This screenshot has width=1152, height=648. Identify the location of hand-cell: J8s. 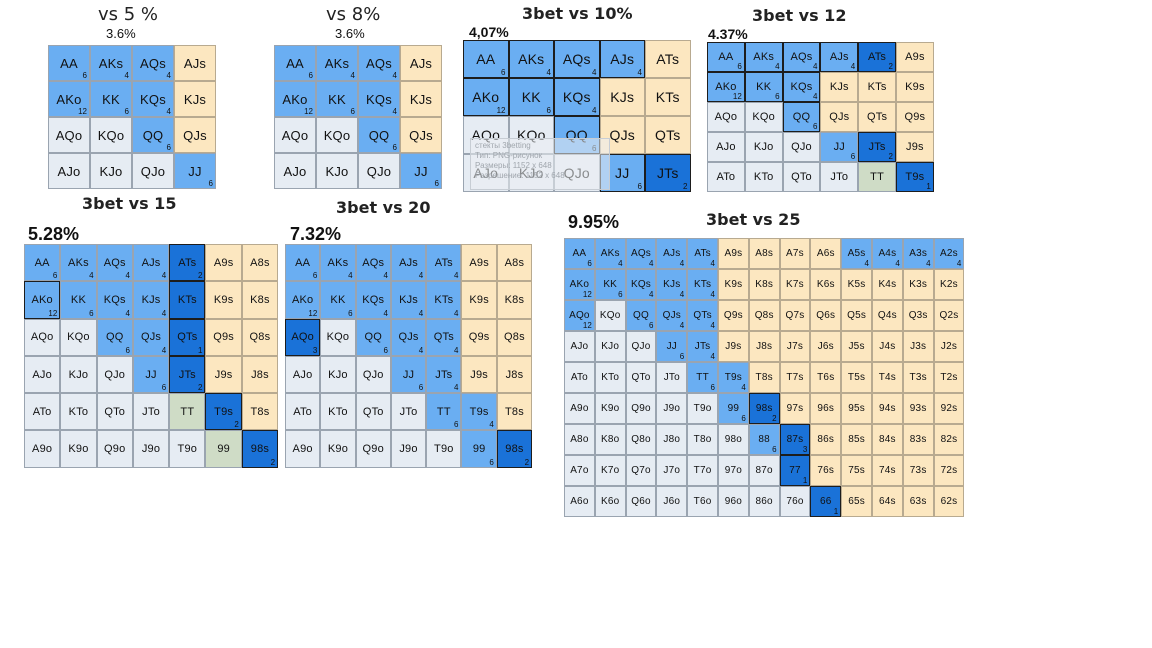
(260, 374).